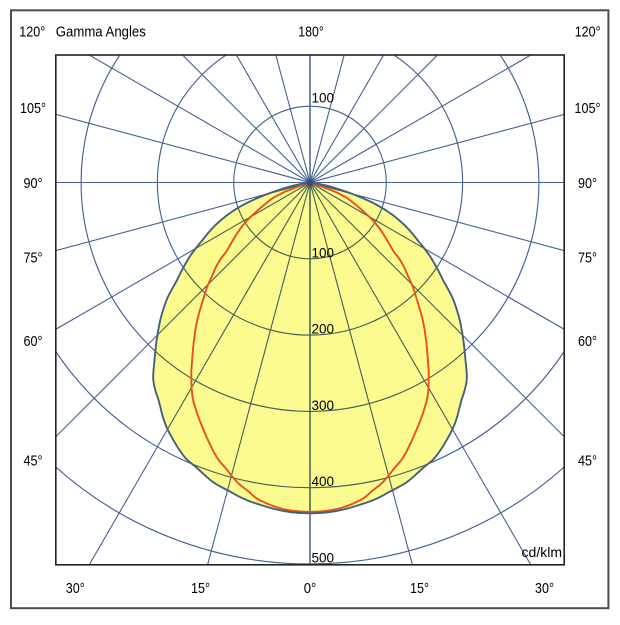 The height and width of the screenshot is (625, 620). What do you see at coordinates (323, 405) in the screenshot?
I see `svg-text: 300` at bounding box center [323, 405].